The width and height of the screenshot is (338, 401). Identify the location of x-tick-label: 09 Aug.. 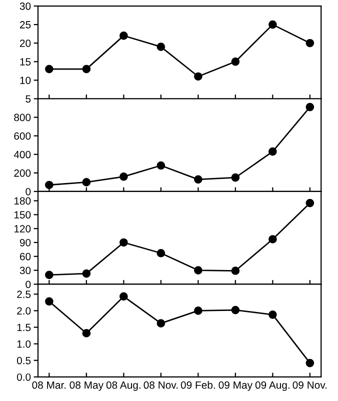
(272, 386).